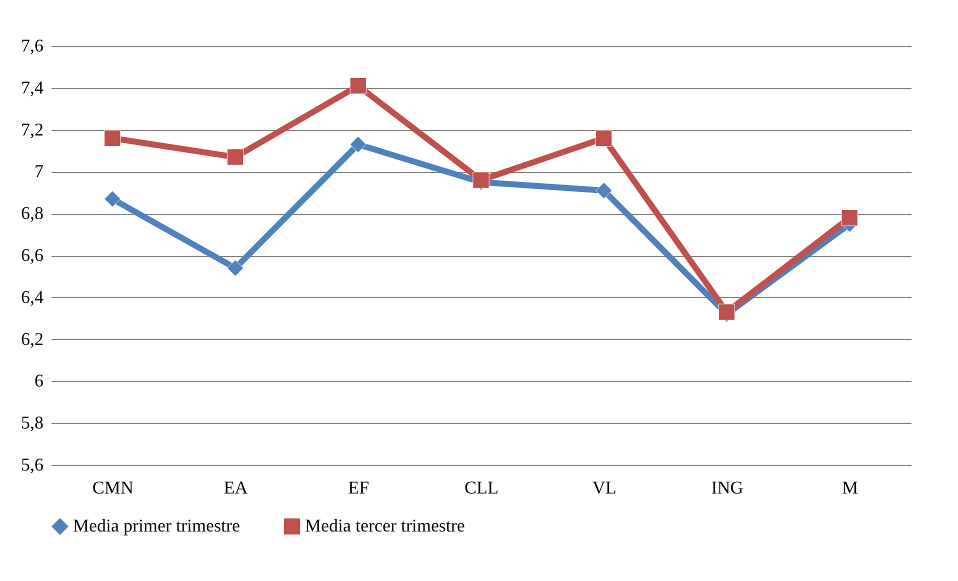  What do you see at coordinates (604, 488) in the screenshot?
I see `x-tick-label: VL` at bounding box center [604, 488].